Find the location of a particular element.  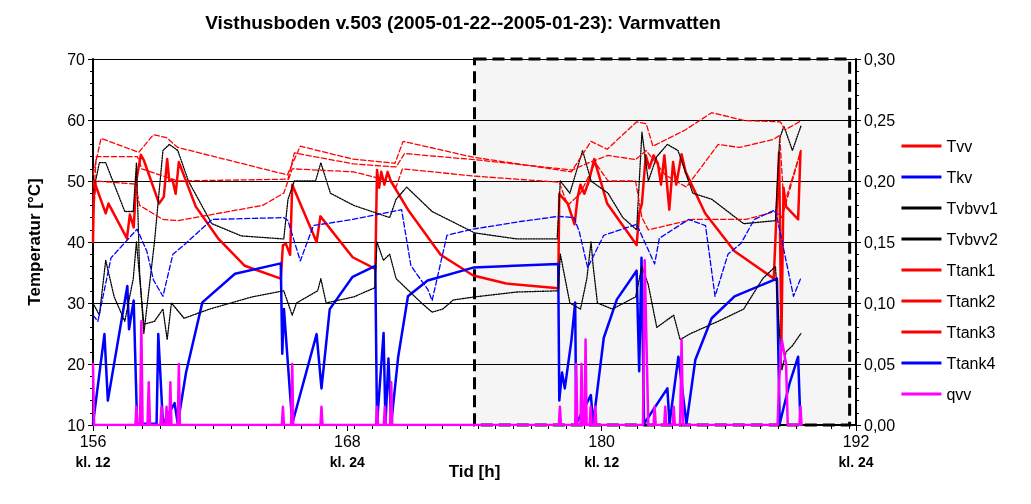

y2-tick-label: 0,25 is located at coordinates (880, 120).